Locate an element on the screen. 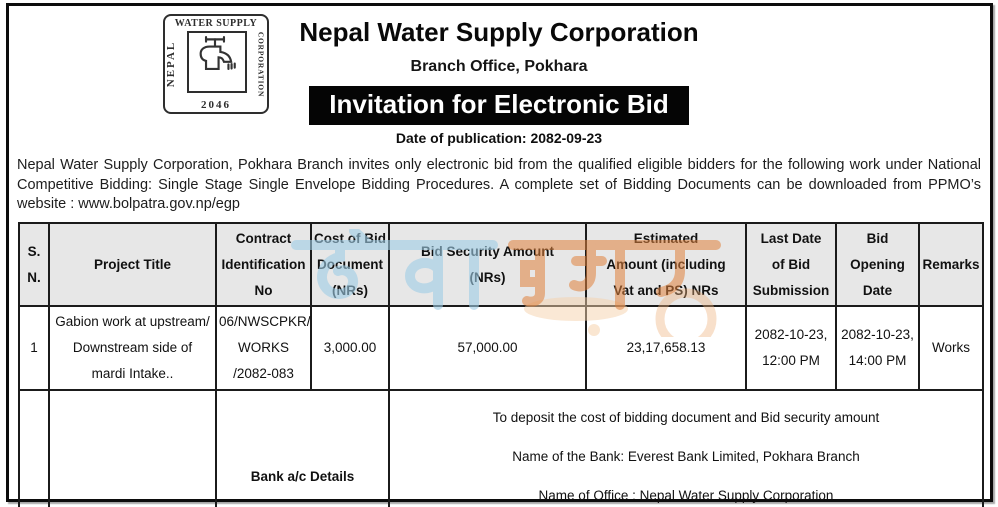 The height and width of the screenshot is (507, 998). remarks-cell: Works is located at coordinates (951, 348).